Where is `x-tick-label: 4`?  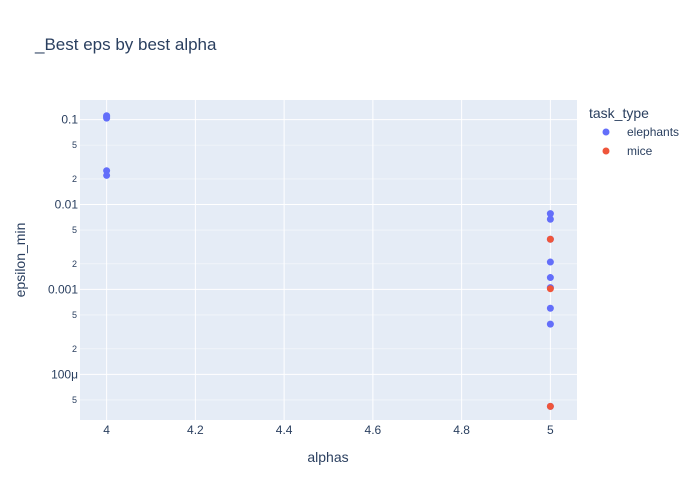 x-tick-label: 4 is located at coordinates (106, 430).